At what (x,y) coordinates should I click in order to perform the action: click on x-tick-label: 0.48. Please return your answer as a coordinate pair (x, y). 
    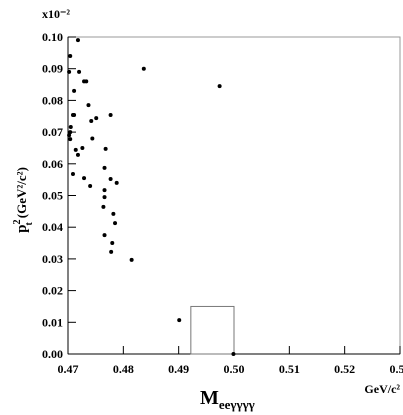
    Looking at the image, I should click on (123, 369).